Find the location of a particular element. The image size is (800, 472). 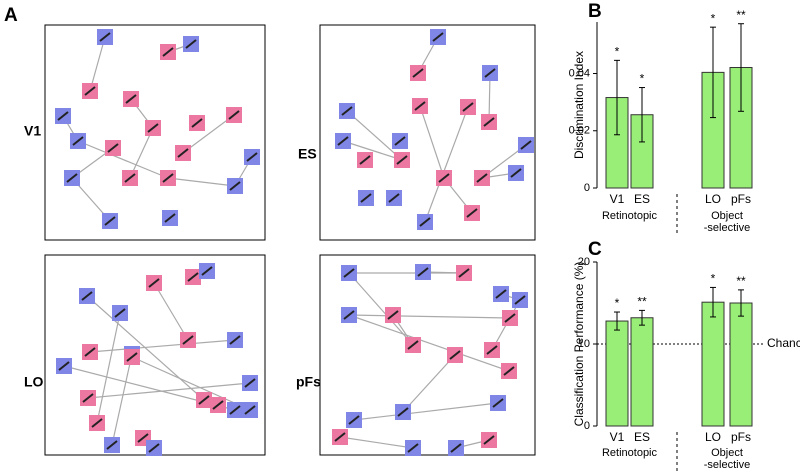

chance-label: Chance is located at coordinates (783, 343).